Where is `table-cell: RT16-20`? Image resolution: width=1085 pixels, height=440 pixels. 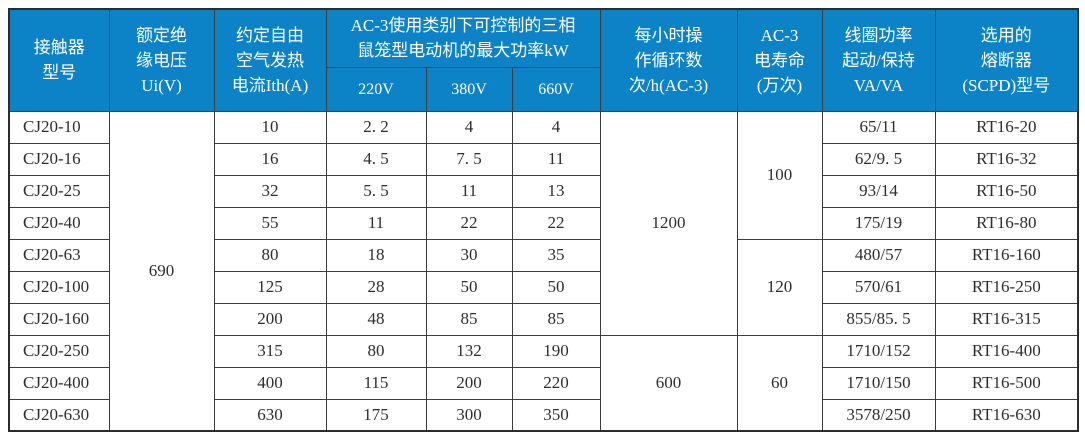 table-cell: RT16-20 is located at coordinates (1006, 127).